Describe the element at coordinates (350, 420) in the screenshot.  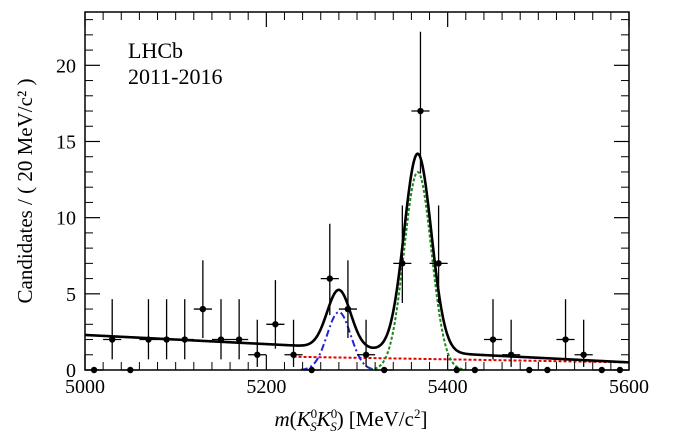
I see `x-axis-title: m(K0 SK0 S) [MeV/c2]` at that location.